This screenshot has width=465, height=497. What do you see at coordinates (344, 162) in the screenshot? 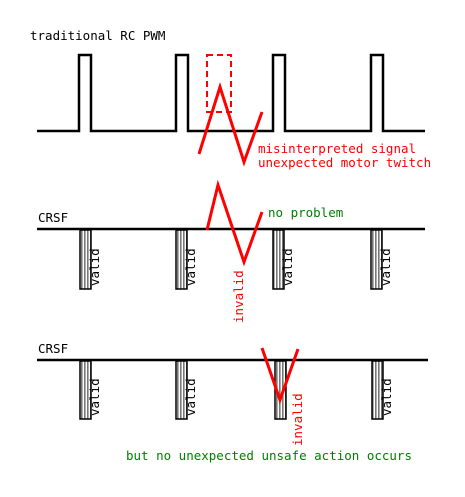
I see `pwm-note-line-2: unexpected motor twitch` at bounding box center [344, 162].